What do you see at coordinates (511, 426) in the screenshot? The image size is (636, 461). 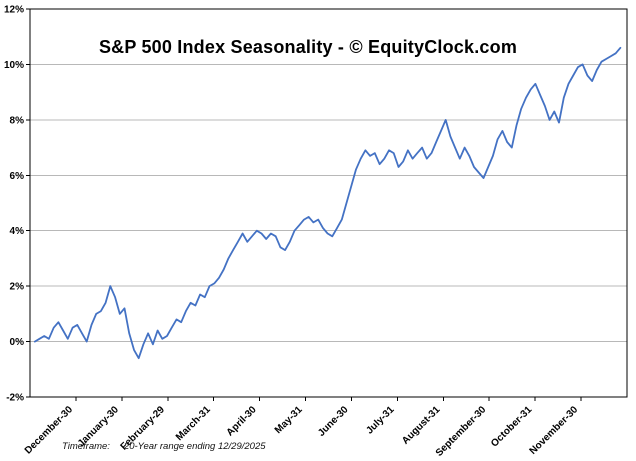 I see `x-tick-label: October-31` at bounding box center [511, 426].